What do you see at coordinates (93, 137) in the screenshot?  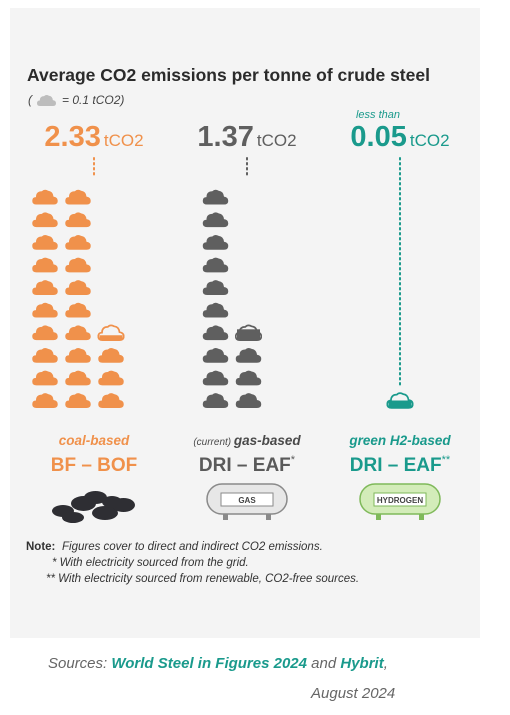 I see `value-label-1: 2.33 tCO2` at bounding box center [93, 137].